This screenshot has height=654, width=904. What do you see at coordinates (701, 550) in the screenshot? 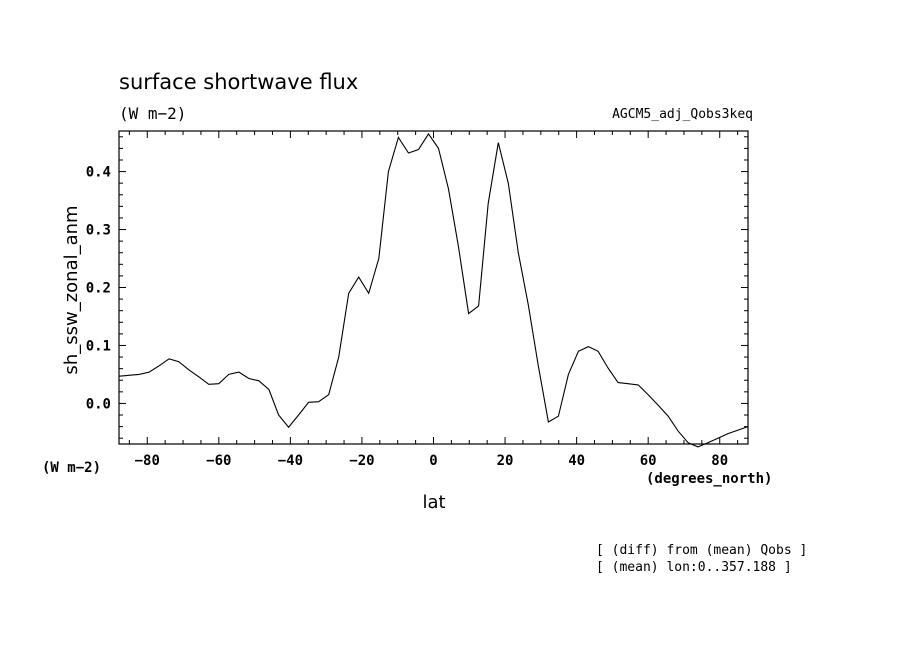
I see `note-line-1: [ (diff) from (mean) Qobs ]` at bounding box center [701, 550].